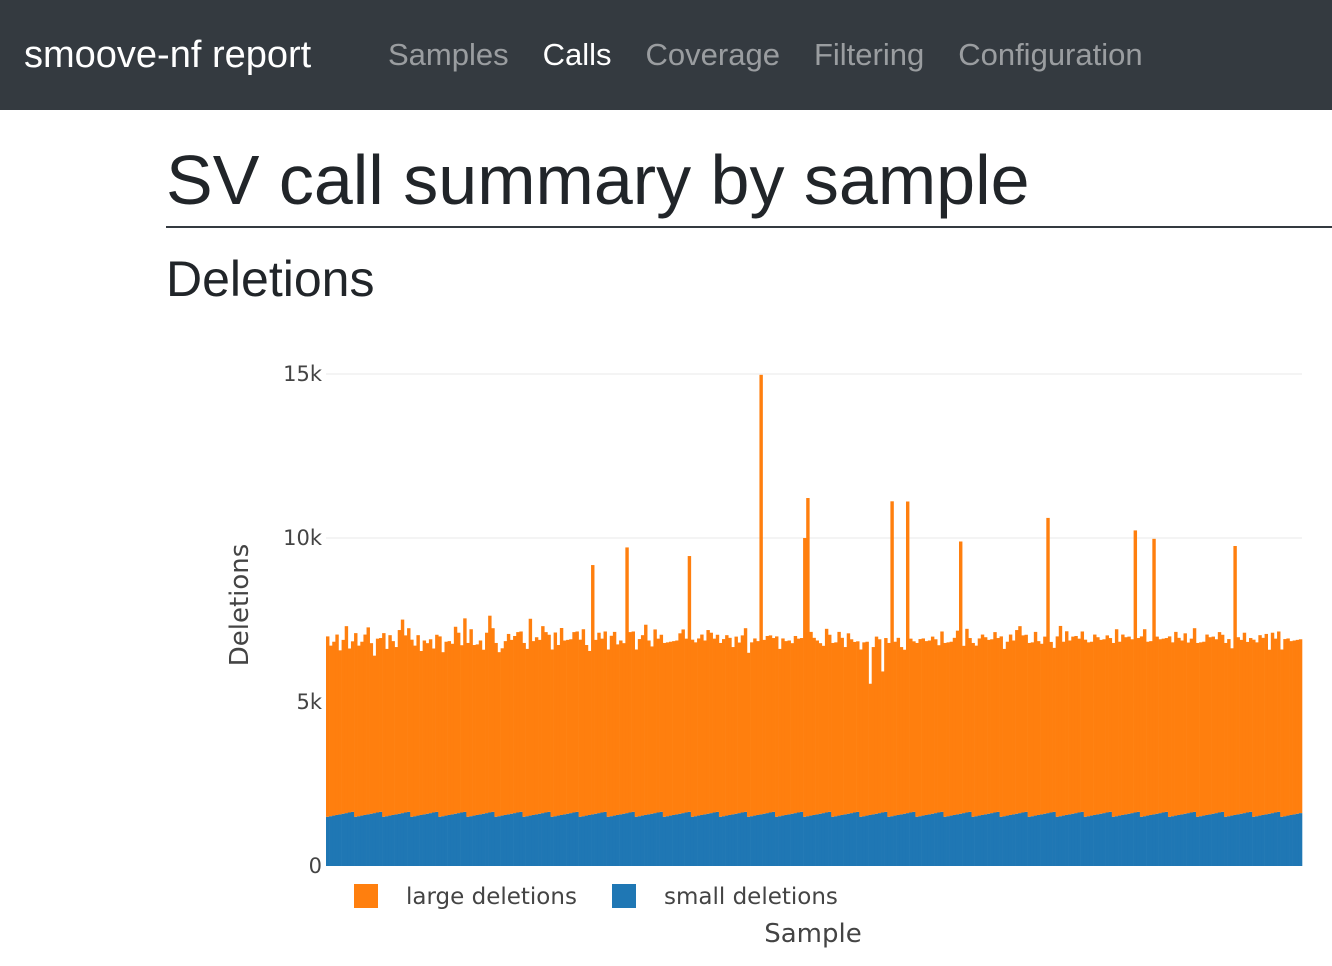  I want to click on nav-link-calls: Calls, so click(577, 54).